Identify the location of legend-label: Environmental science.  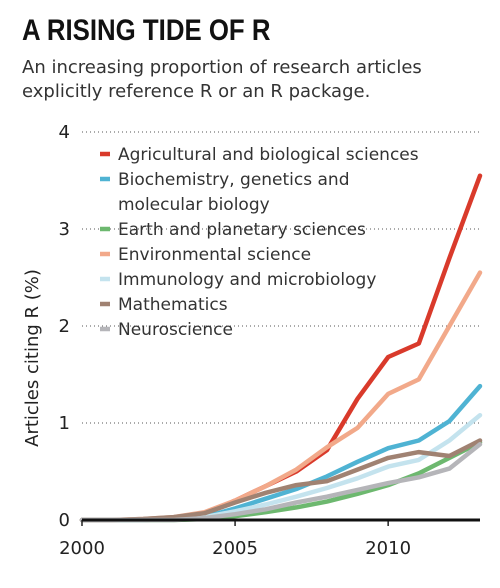
(214, 255).